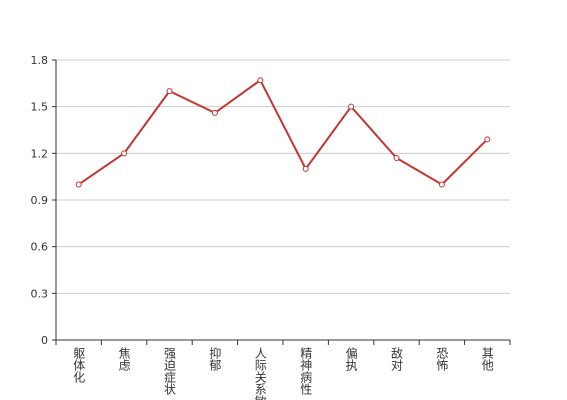 This screenshot has height=400, width=567. I want to click on x-tick-label: 躯体化, so click(79, 365).